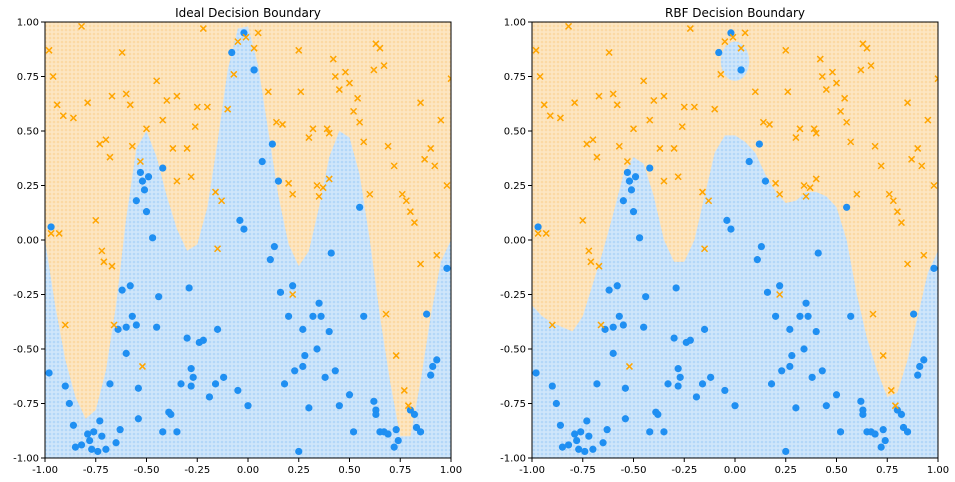  Describe the element at coordinates (735, 470) in the screenshot. I see `x-tick-label: 0.00` at that location.